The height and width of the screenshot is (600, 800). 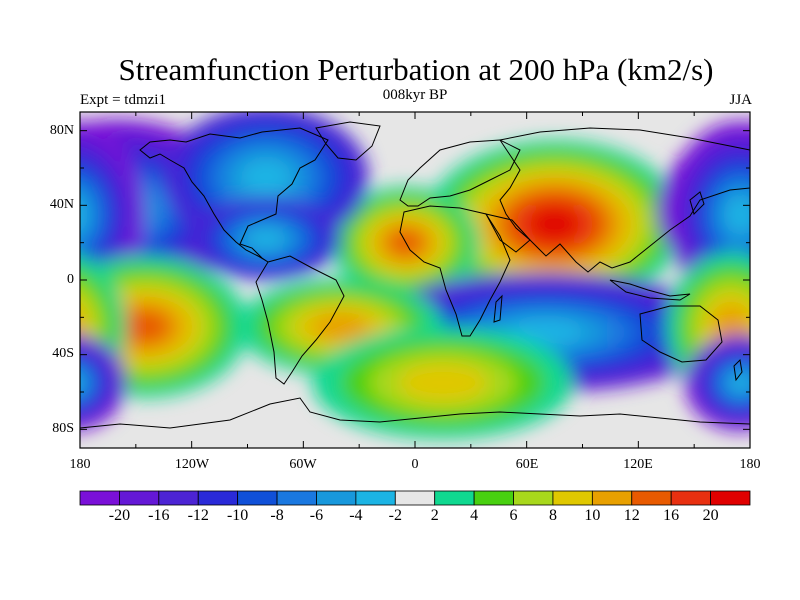 I want to click on colorbar-label: 4, so click(x=474, y=515).